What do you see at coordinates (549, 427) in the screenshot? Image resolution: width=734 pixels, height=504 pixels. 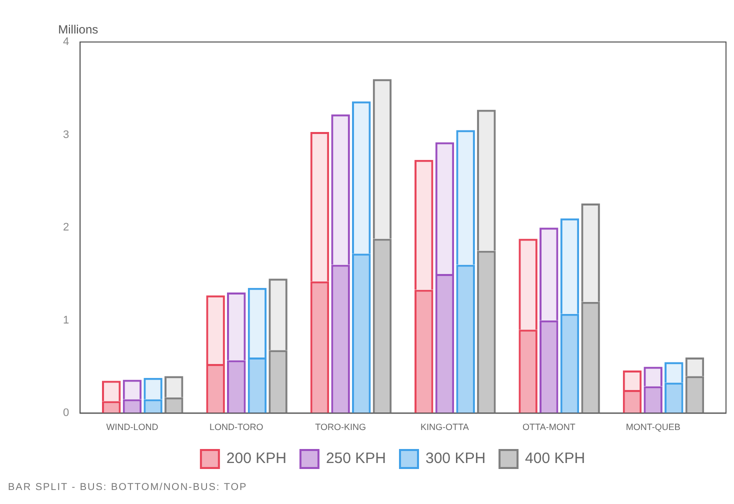 I see `x-tick-label: OTTA-MONT` at bounding box center [549, 427].